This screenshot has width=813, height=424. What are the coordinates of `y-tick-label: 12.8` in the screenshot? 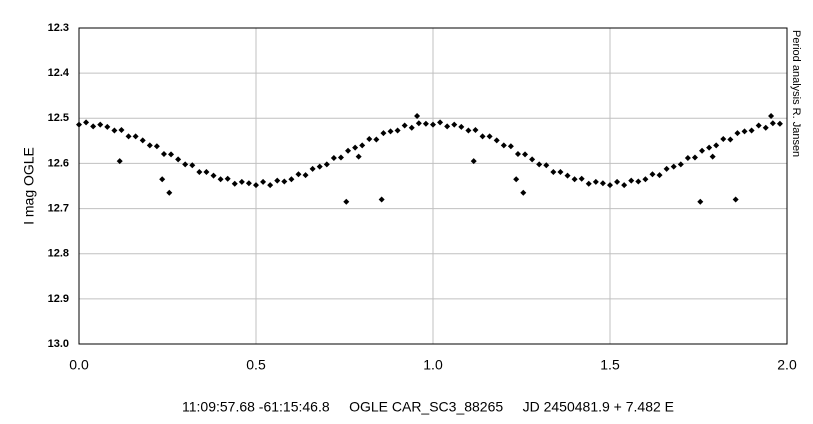 It's located at (58, 254).